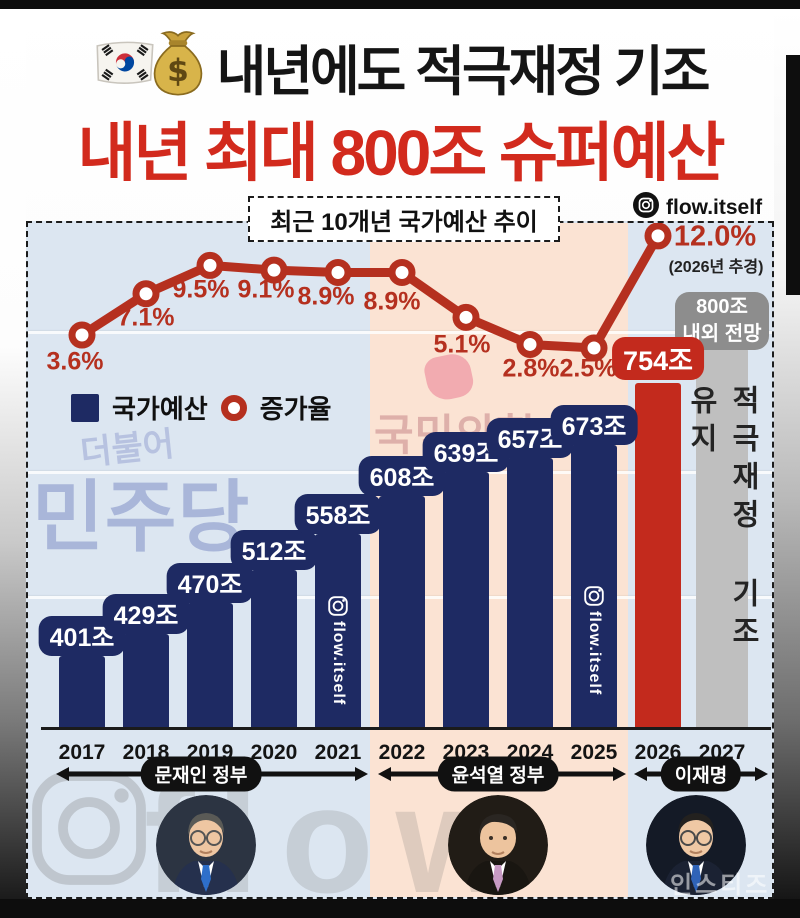 The image size is (800, 918). Describe the element at coordinates (75, 361) in the screenshot. I see `growth-label-2017: 3.6%` at that location.